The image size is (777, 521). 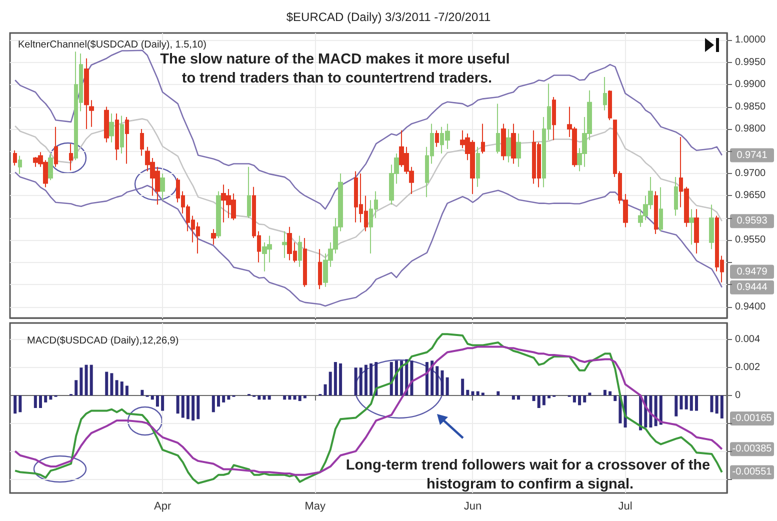 I want to click on y-tick-label: 0.9550, so click(x=750, y=240).